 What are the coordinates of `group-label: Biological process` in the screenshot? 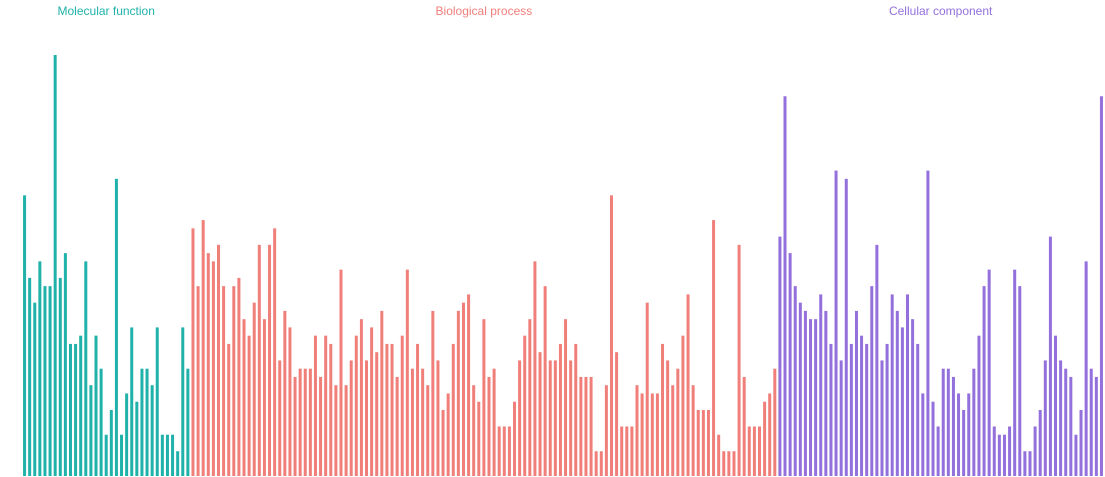 It's located at (484, 11).